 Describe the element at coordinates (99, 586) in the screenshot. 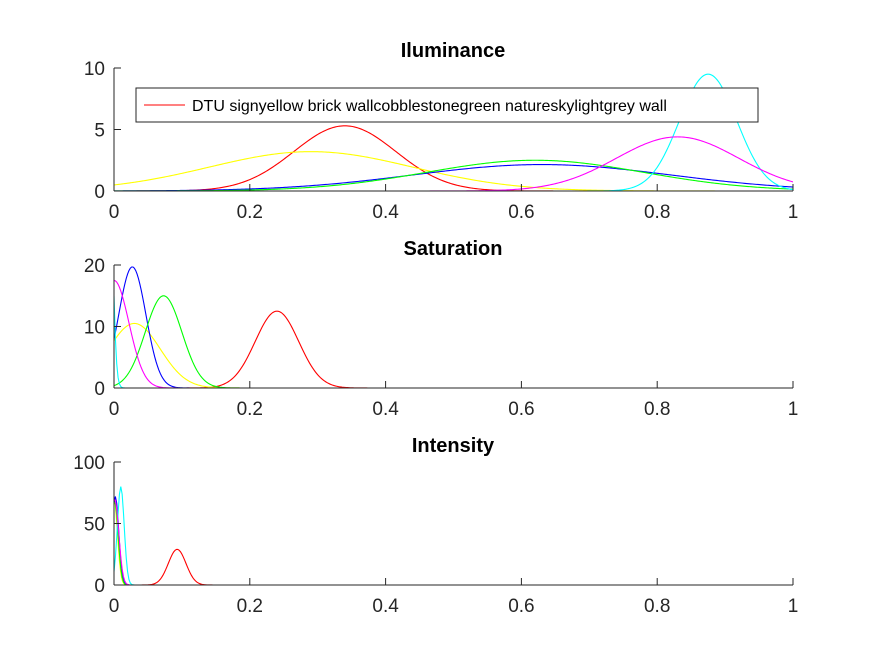

I see `intensity-y-tick-label: 0` at that location.